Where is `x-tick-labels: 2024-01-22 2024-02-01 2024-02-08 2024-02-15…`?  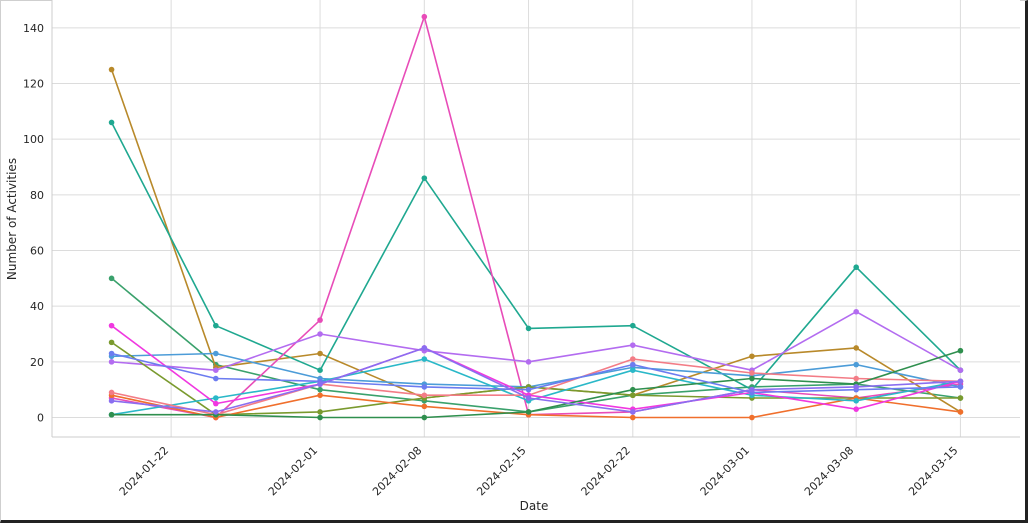
x-tick-labels: 2024-01-22 2024-02-01 2024-02-08 2024-02-15… is located at coordinates (539, 471).